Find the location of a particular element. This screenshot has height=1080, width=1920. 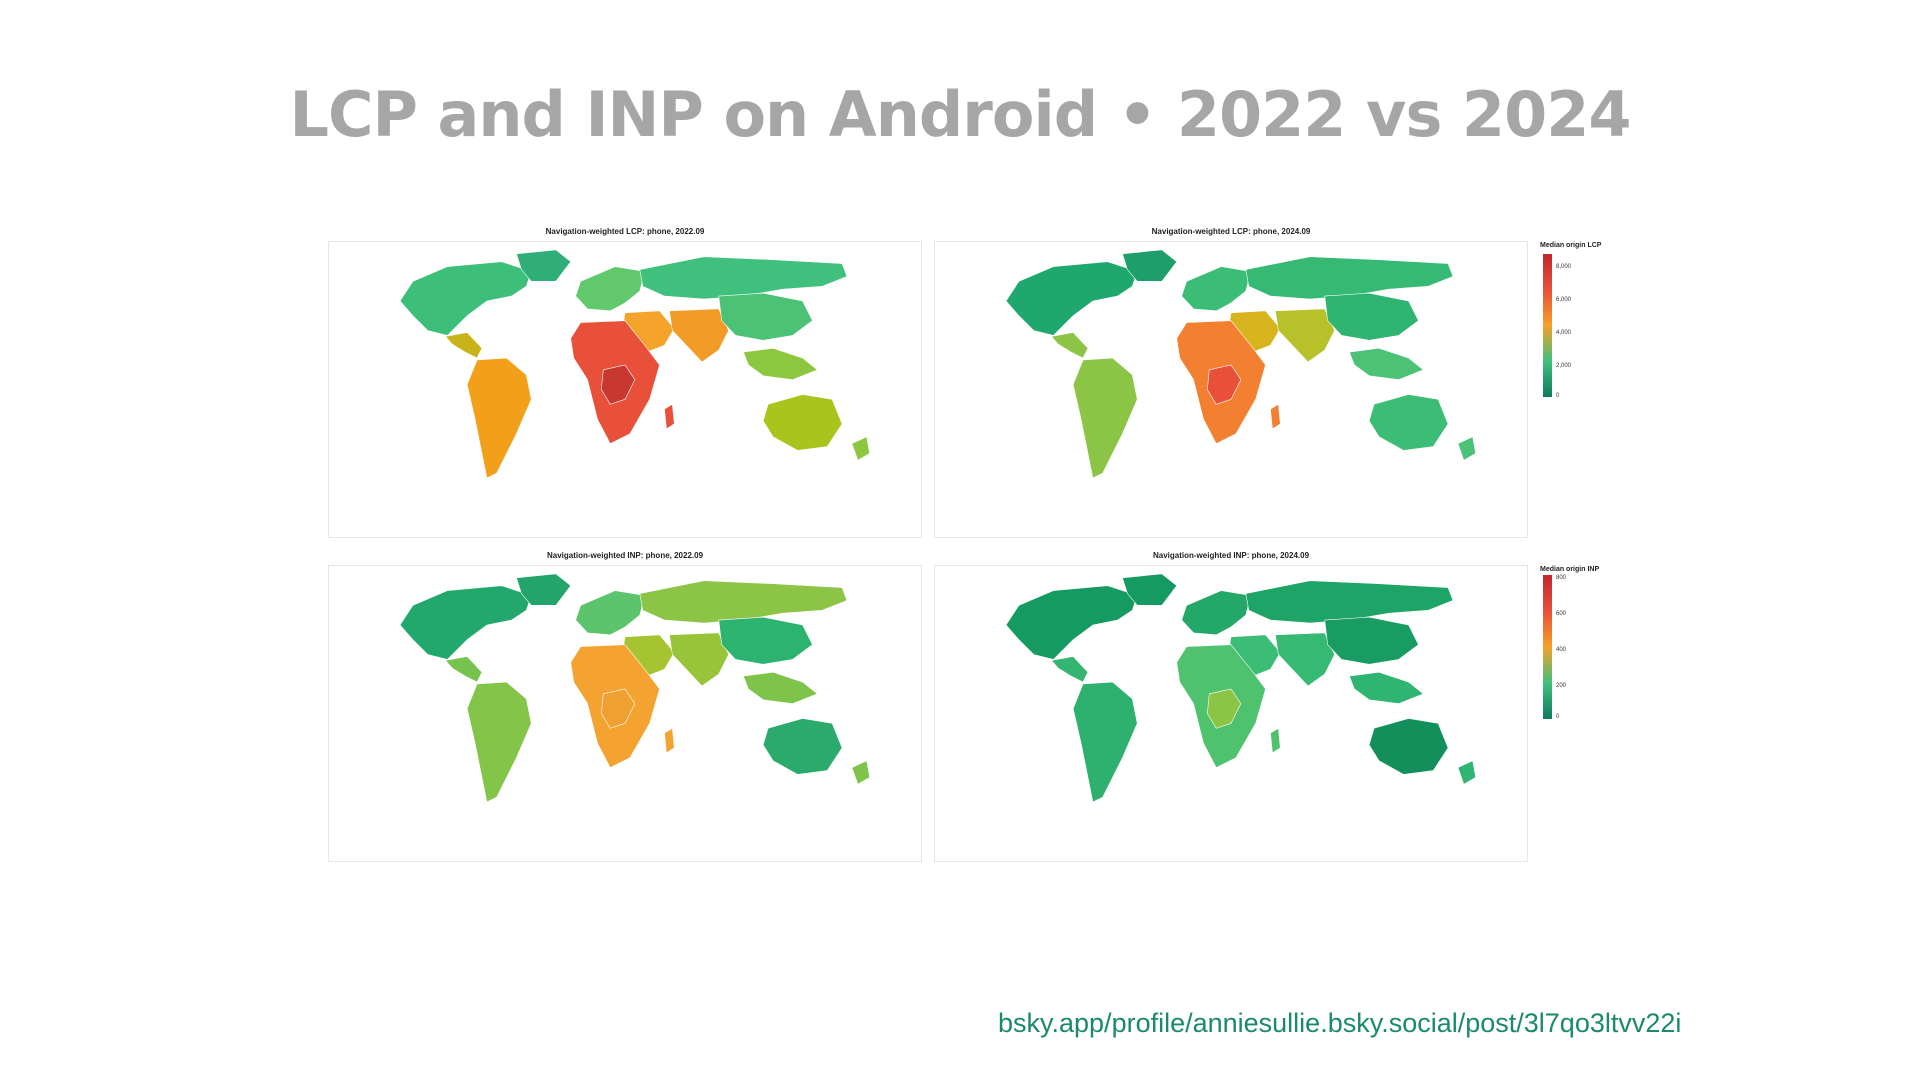

legend-tick: 200 is located at coordinates (1561, 686).